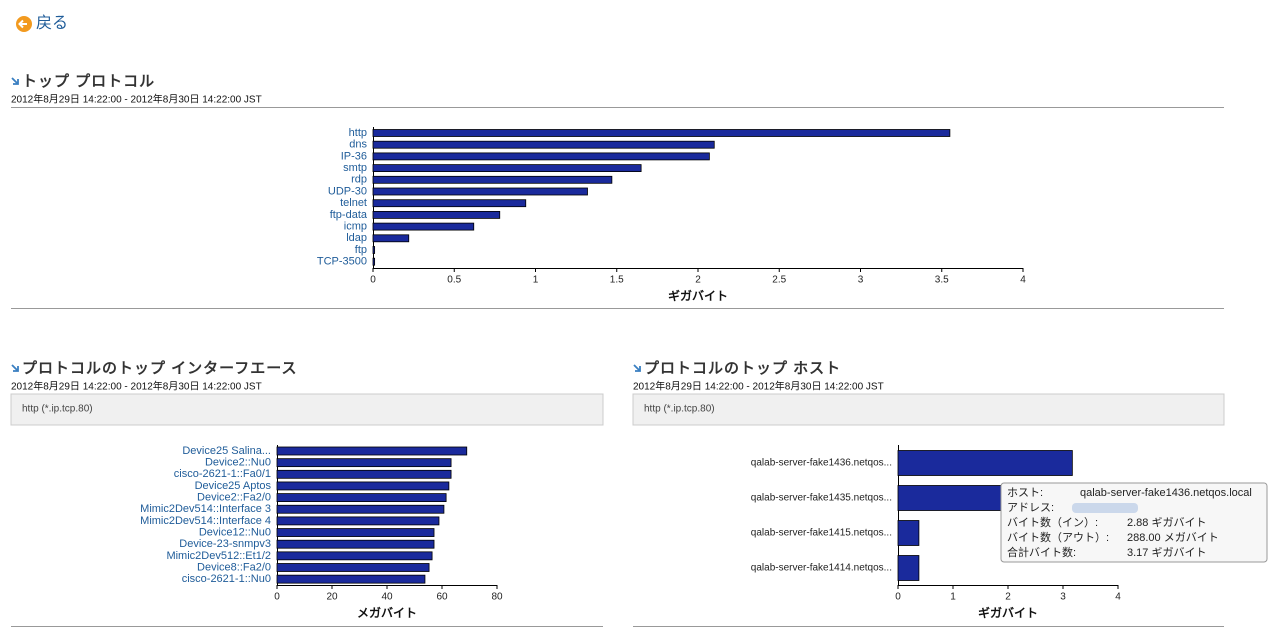 This screenshot has height=641, width=1280. What do you see at coordinates (1030, 508) in the screenshot?
I see `tooltip-label: アドレス:` at bounding box center [1030, 508].